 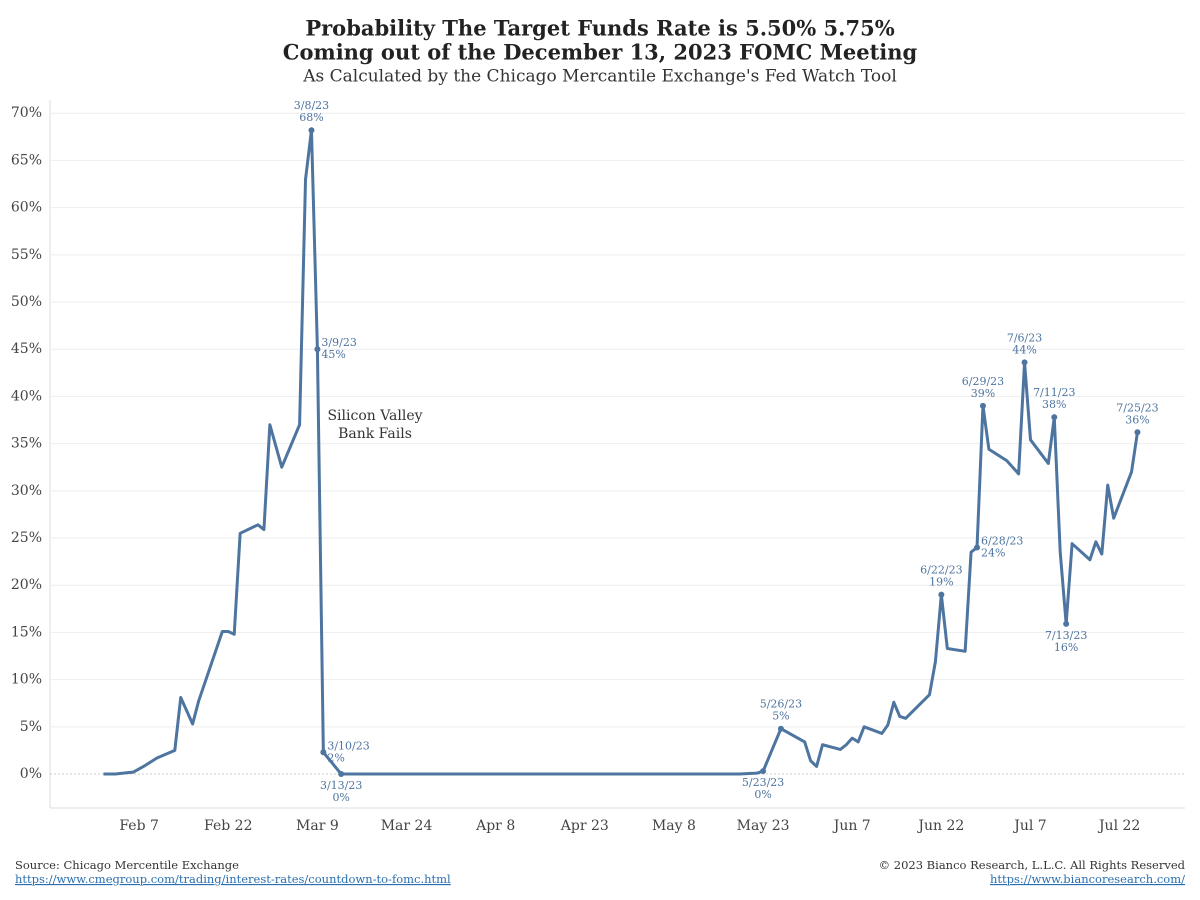 What do you see at coordinates (763, 826) in the screenshot?
I see `x-tick-label: May 23` at bounding box center [763, 826].